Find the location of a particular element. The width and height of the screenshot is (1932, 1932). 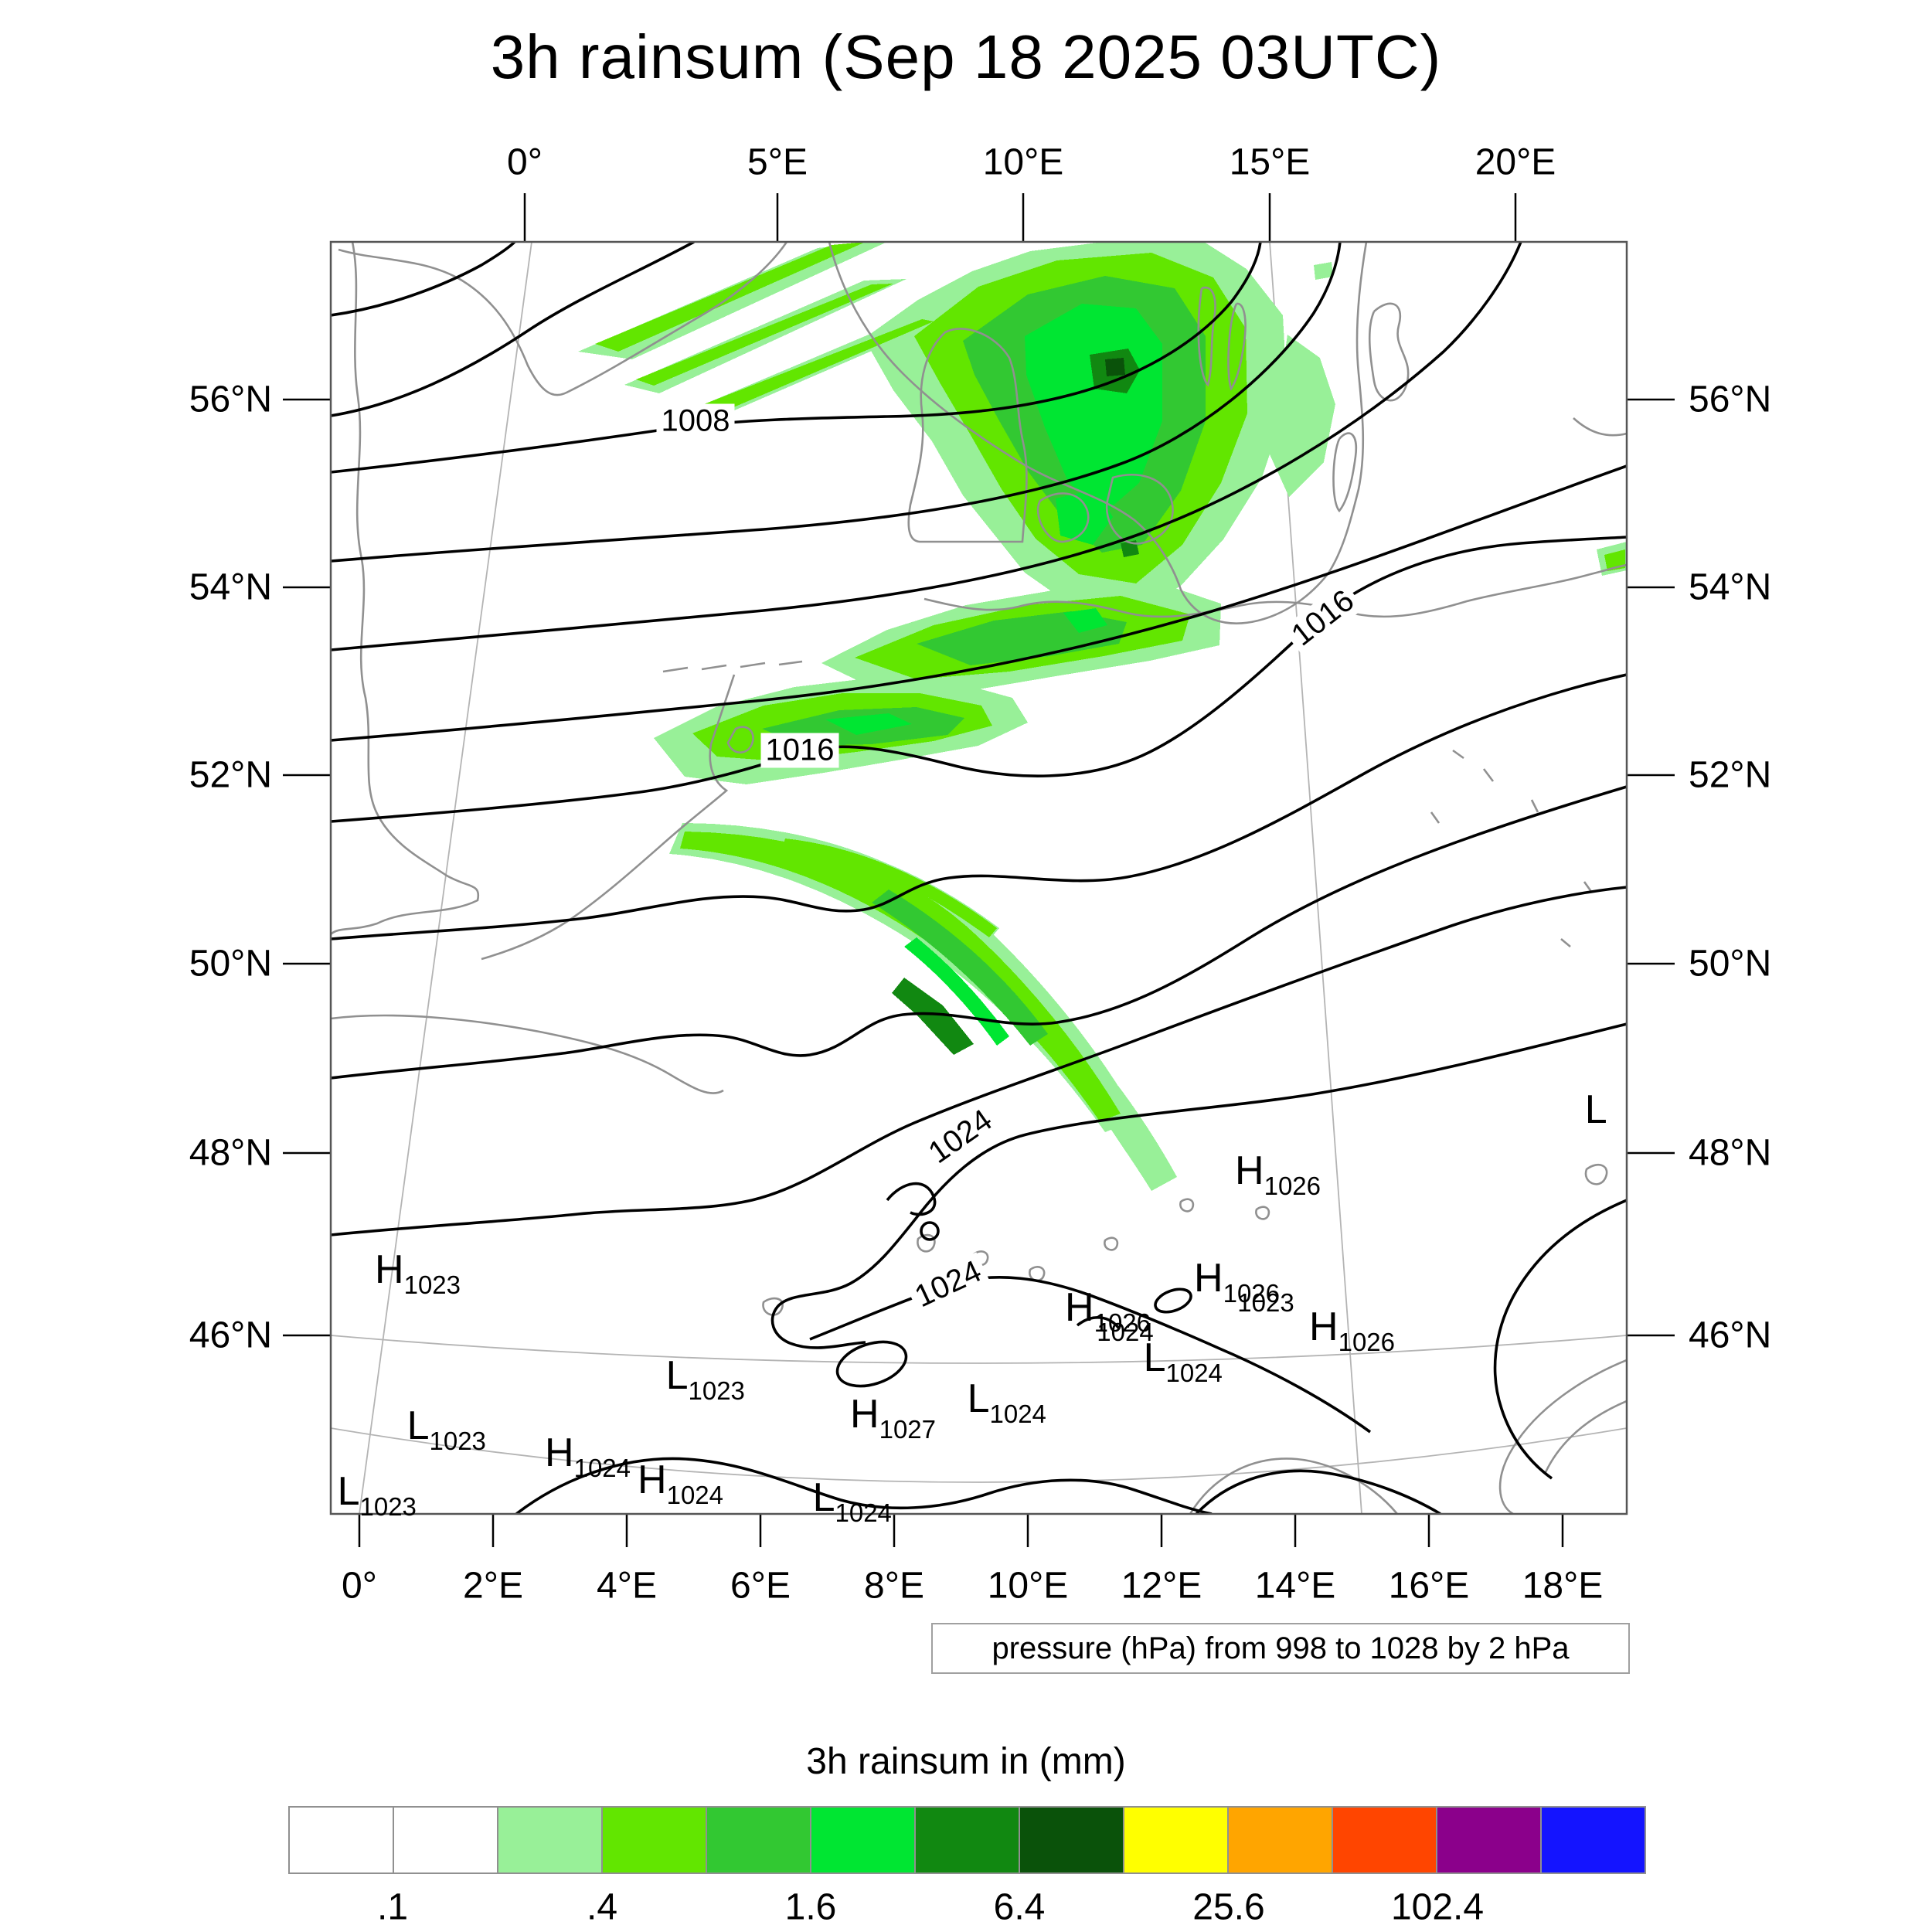

pressure-marker-h1026-c: H1026 is located at coordinates (1278, 1174).